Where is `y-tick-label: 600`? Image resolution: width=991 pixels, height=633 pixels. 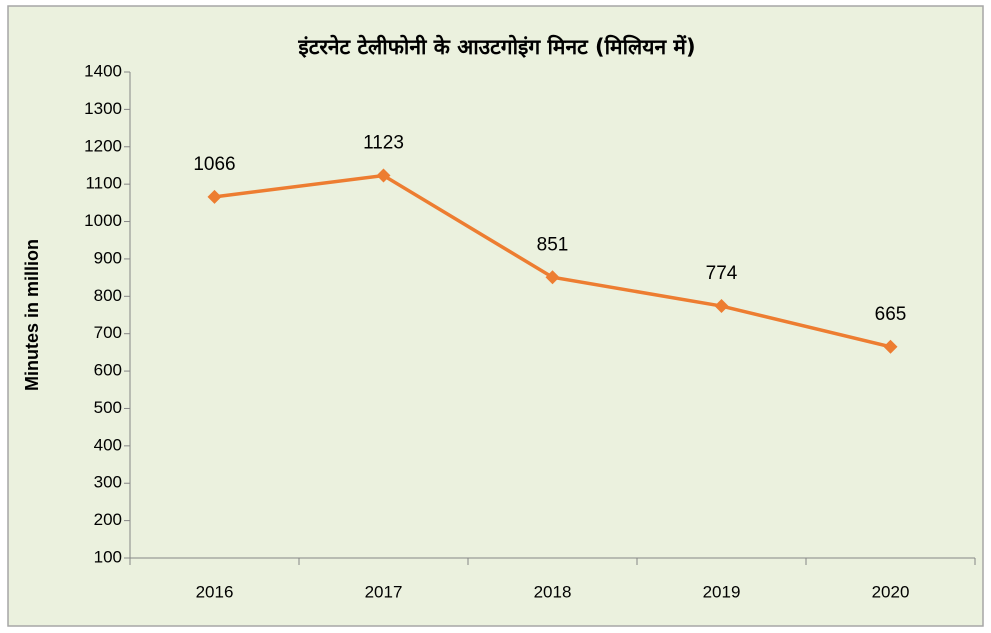 y-tick-label: 600 is located at coordinates (108, 370).